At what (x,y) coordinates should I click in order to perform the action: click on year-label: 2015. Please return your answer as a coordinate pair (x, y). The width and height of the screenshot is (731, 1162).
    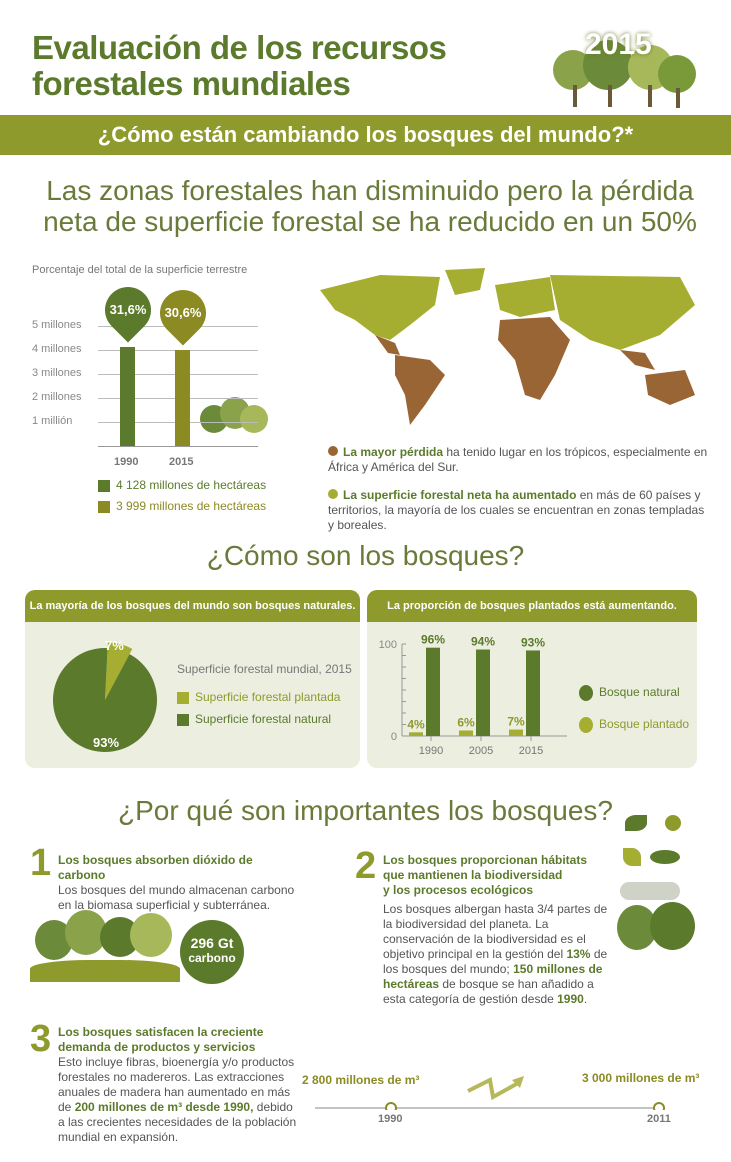
    Looking at the image, I should click on (618, 44).